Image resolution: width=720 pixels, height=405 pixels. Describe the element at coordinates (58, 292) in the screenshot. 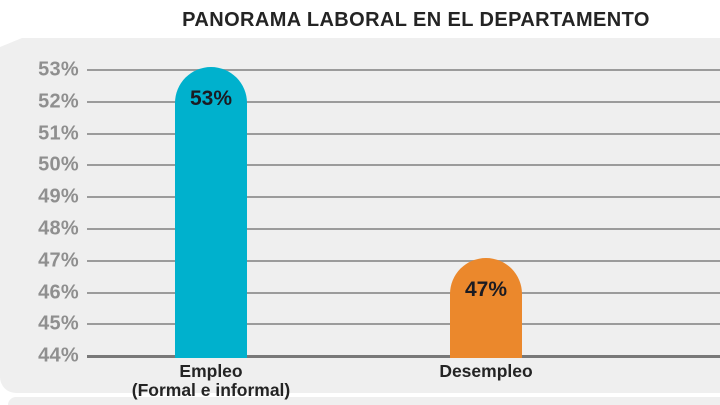

I see `y-axis-tick-label: 46%` at that location.